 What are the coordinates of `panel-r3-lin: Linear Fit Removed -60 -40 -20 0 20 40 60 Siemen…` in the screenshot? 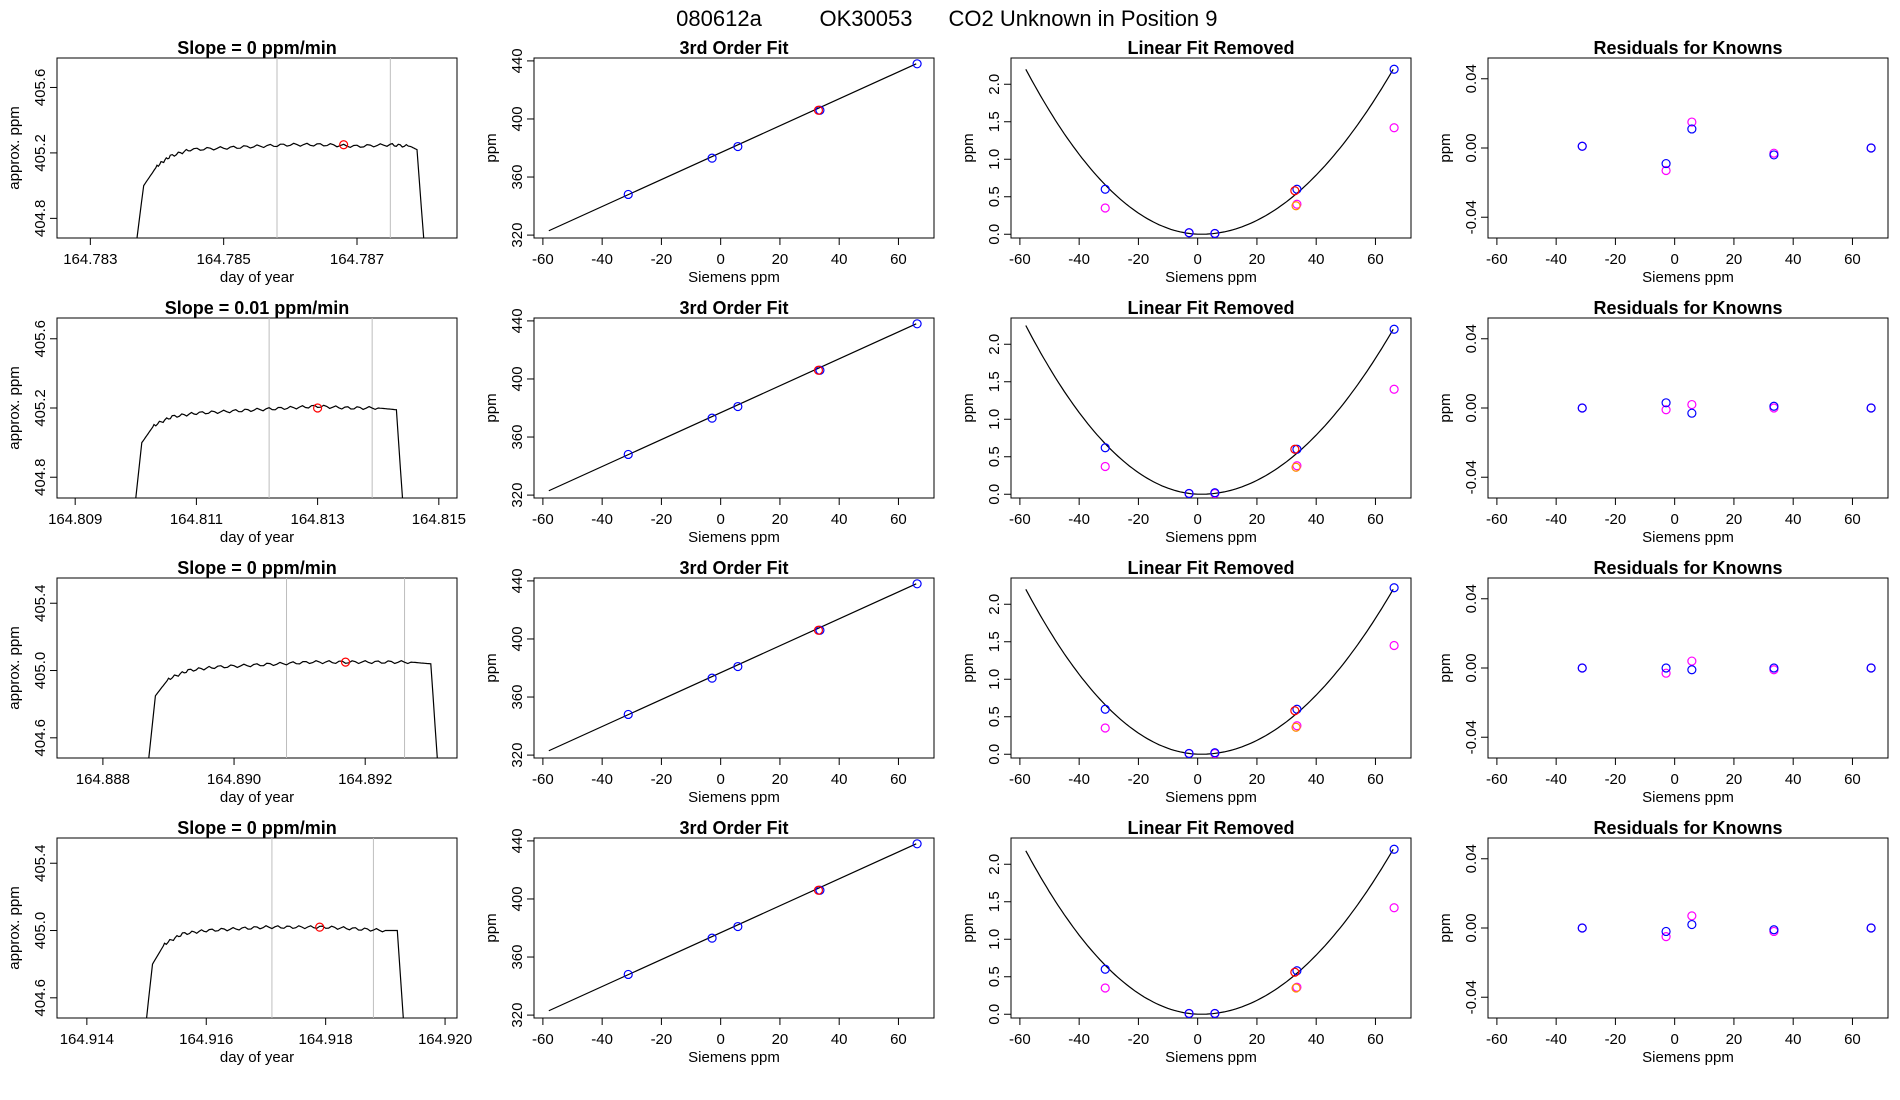 It's located at (1186, 682).